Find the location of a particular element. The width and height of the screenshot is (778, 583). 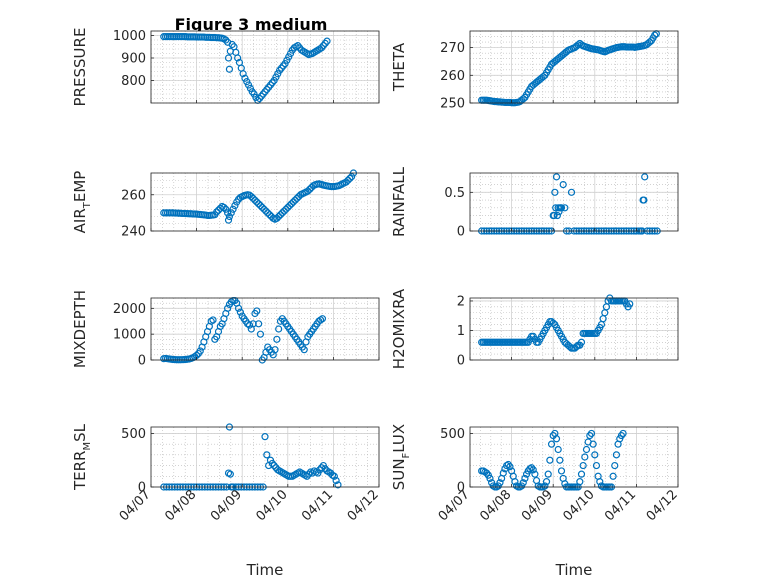

ylabel: TERRMSL is located at coordinates (82, 457).